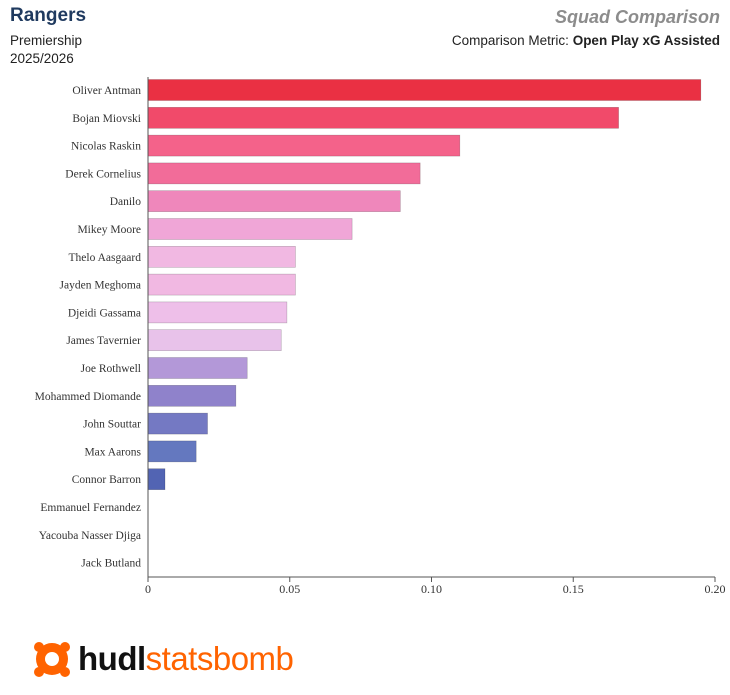 The height and width of the screenshot is (695, 730). Describe the element at coordinates (90, 536) in the screenshot. I see `category-label: Yacouba Nasser Djiga` at that location.